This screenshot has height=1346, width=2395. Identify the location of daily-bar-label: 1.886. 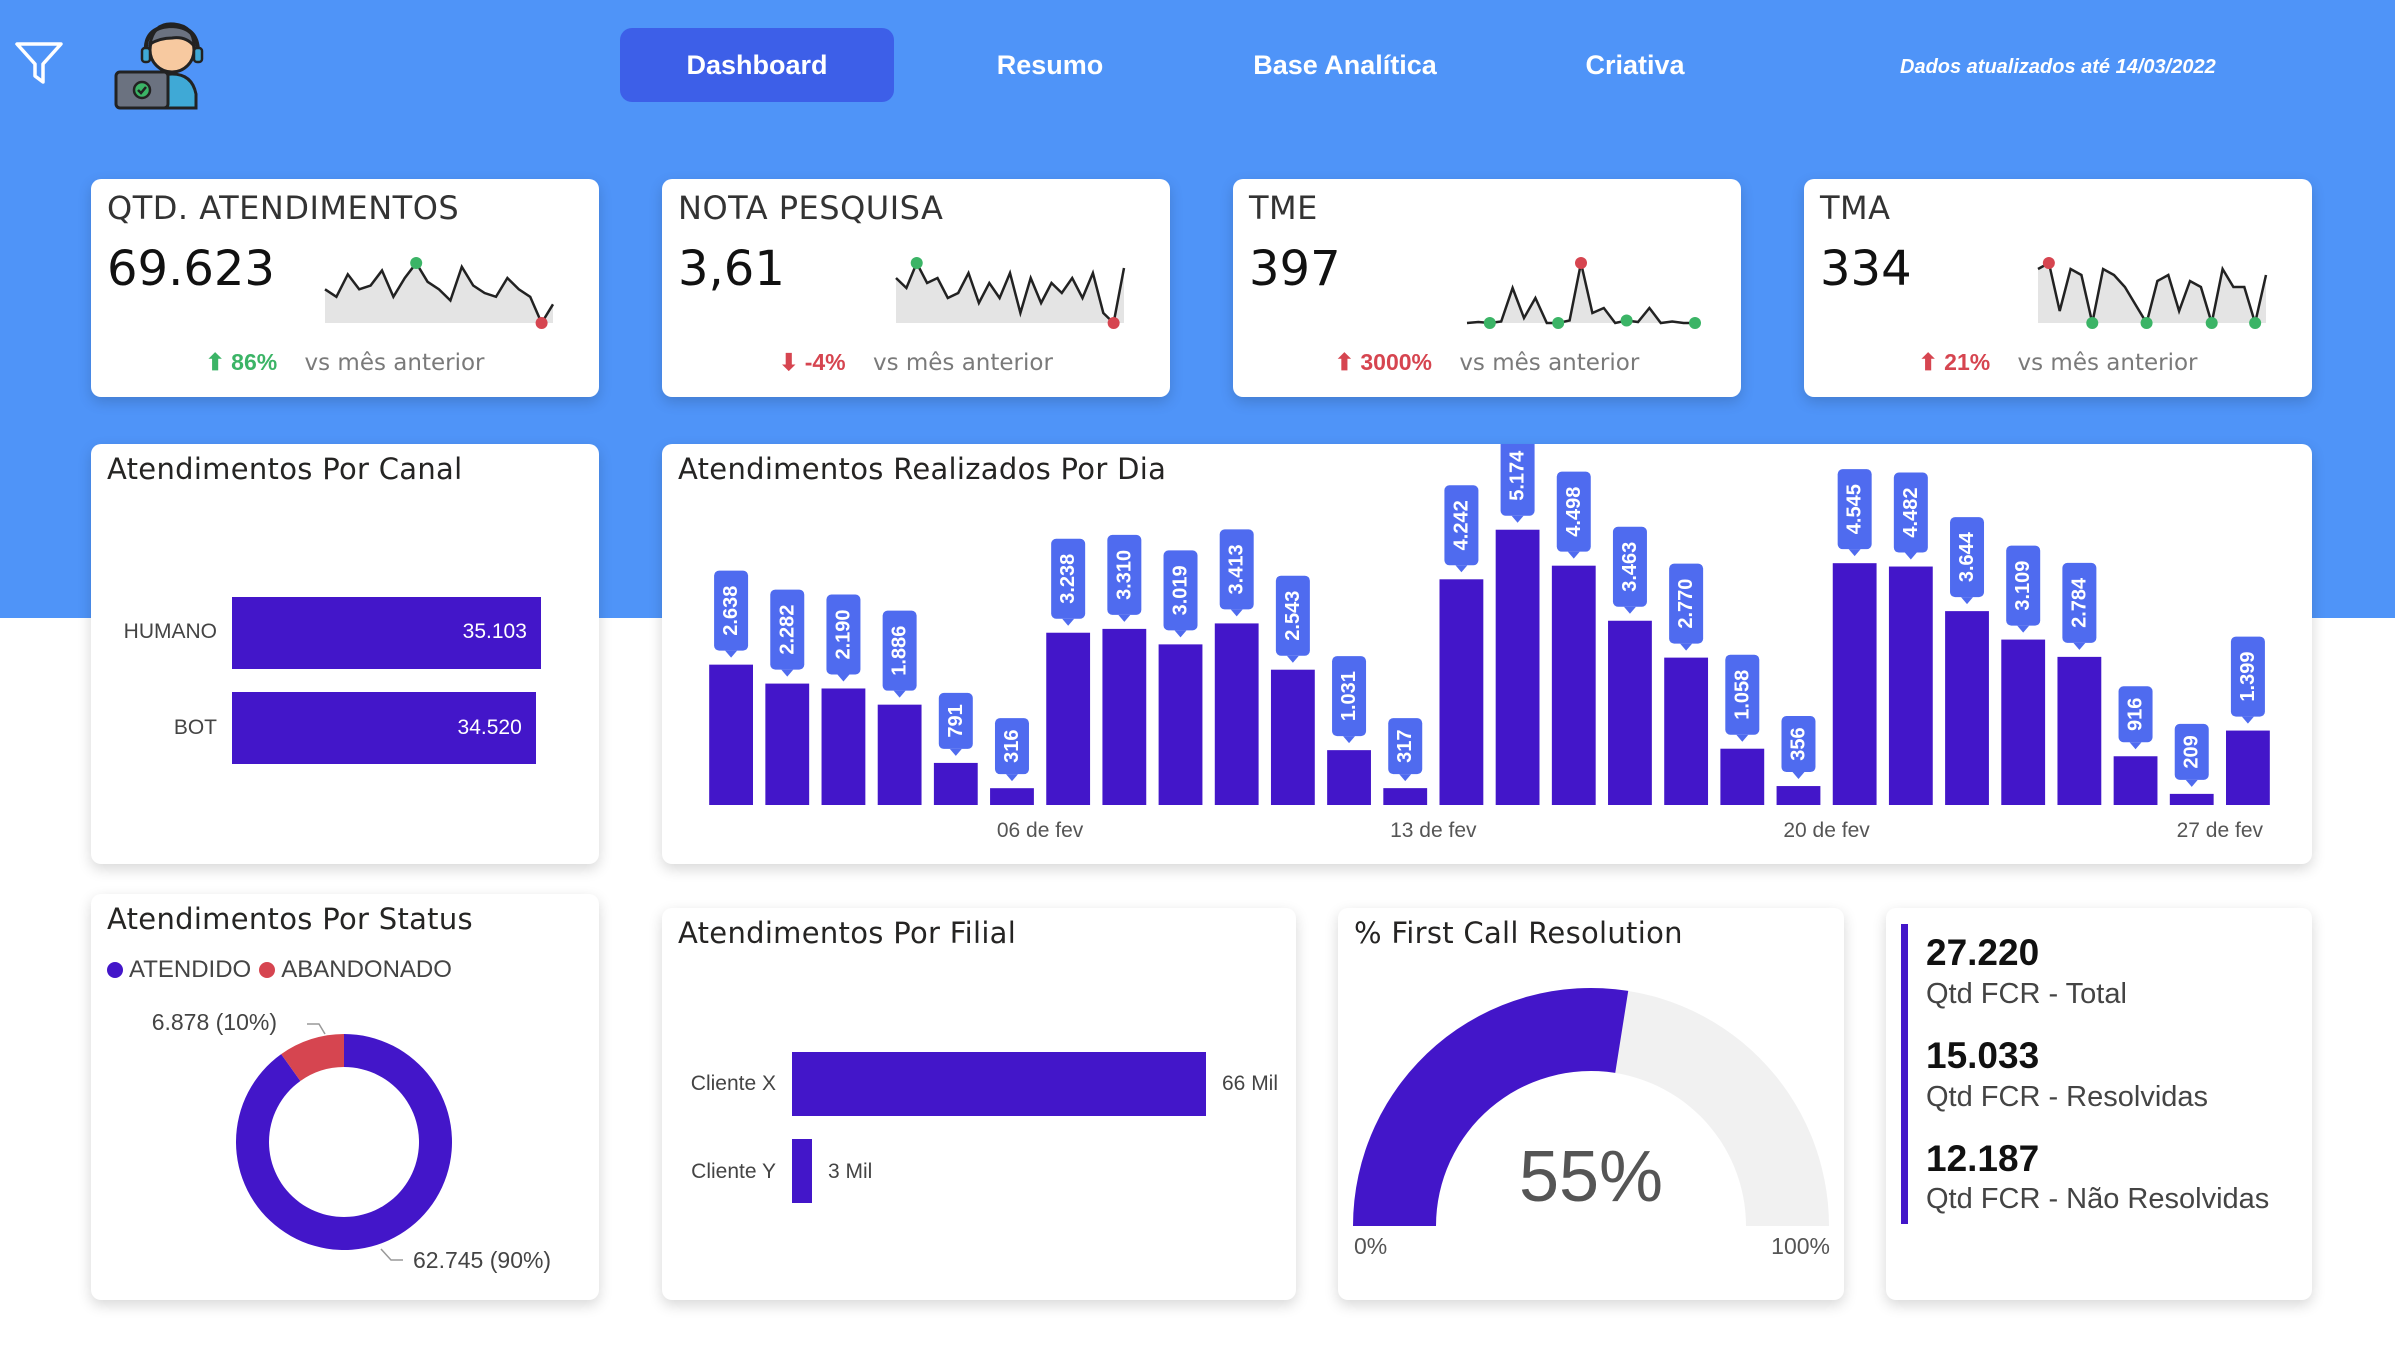
(899, 654).